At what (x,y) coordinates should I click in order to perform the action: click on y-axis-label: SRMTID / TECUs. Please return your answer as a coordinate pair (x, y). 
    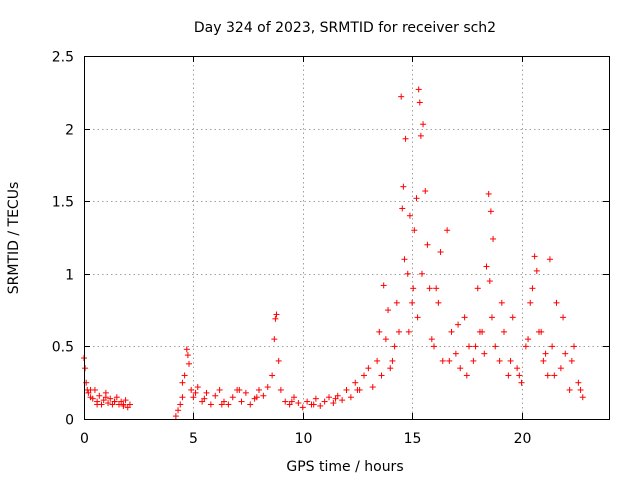
    Looking at the image, I should click on (14, 238).